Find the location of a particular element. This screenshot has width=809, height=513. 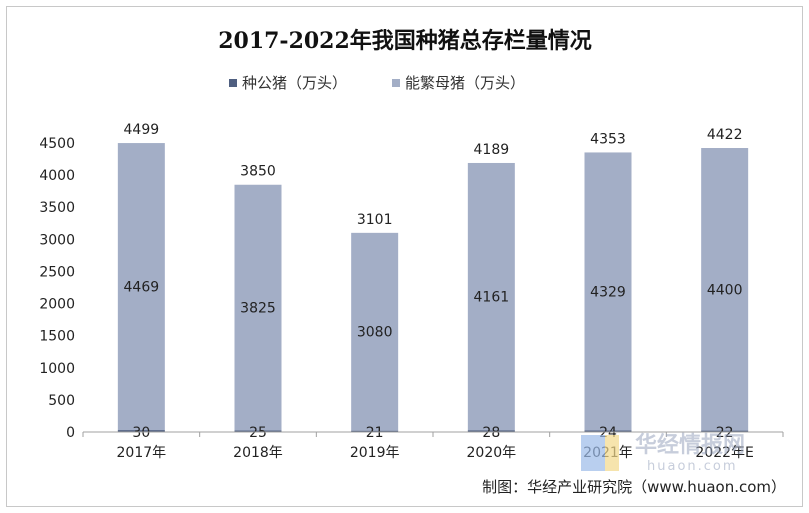

data-label-sow: 4329 is located at coordinates (608, 292).